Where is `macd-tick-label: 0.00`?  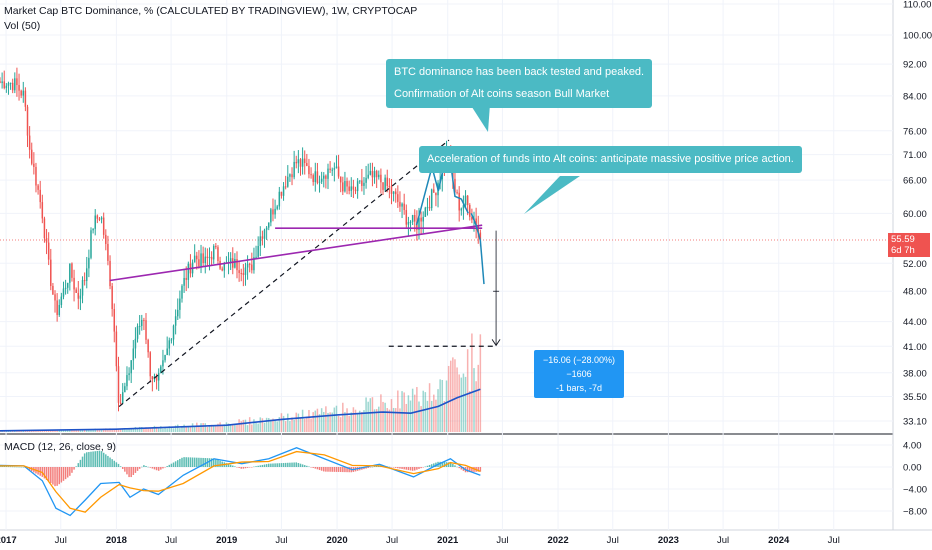
macd-tick-label: 0.00 is located at coordinates (912, 468).